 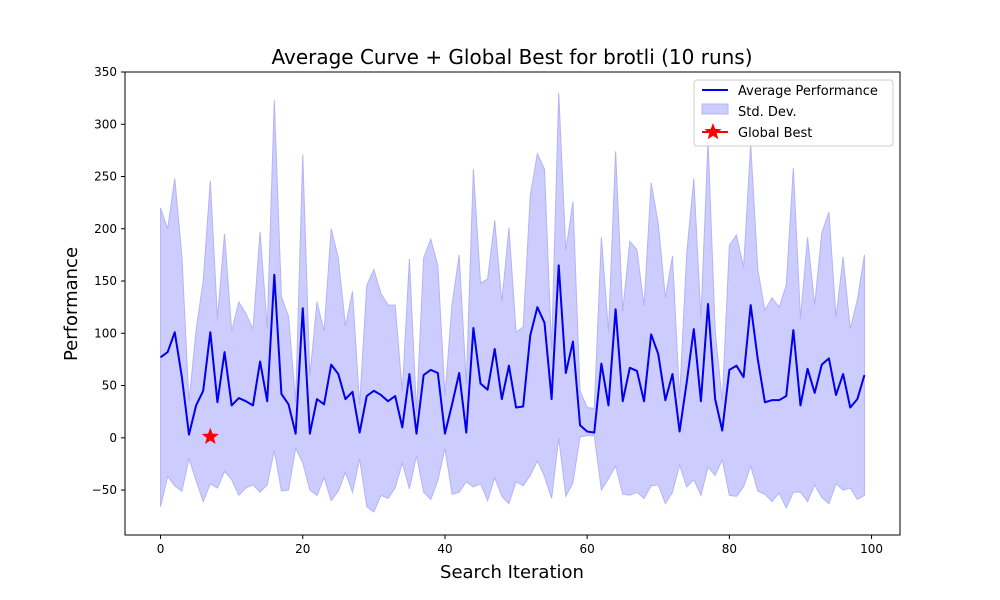 What do you see at coordinates (109, 386) in the screenshot?
I see `y-tick-label: 50` at bounding box center [109, 386].